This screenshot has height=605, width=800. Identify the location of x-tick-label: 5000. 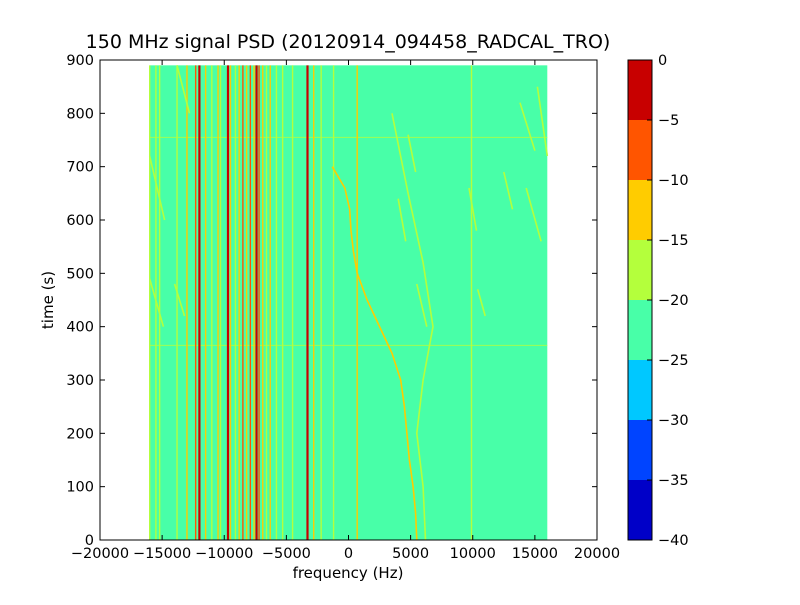
(410, 554).